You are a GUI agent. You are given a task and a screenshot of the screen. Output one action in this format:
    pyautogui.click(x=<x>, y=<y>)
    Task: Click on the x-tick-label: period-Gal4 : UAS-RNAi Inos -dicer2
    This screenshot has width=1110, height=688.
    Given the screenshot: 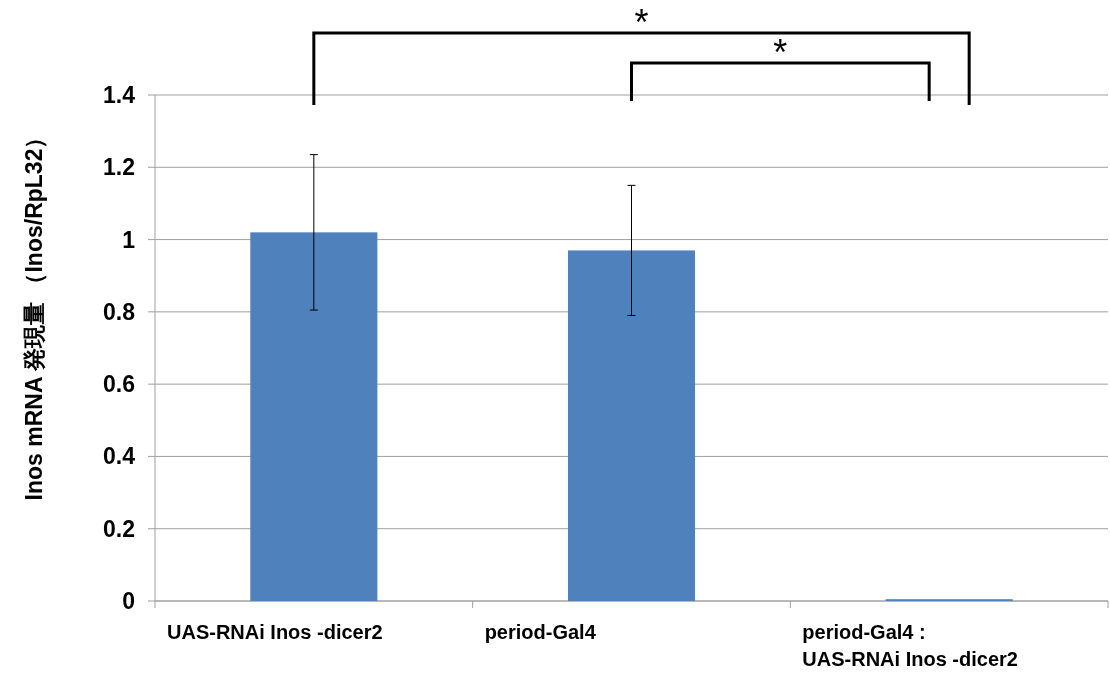 What is the action you would take?
    pyautogui.click(x=910, y=645)
    